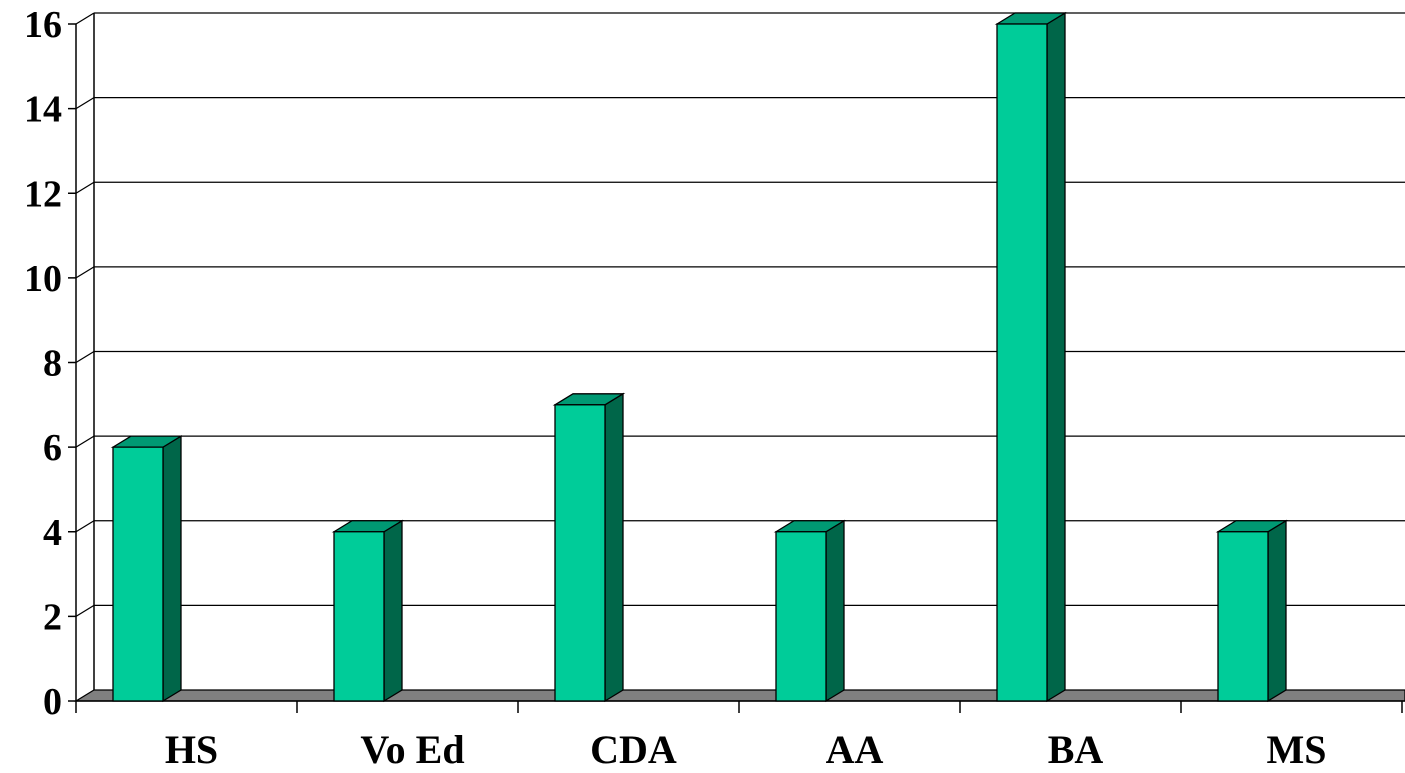  I want to click on y-tick-label: 6, so click(52, 448).